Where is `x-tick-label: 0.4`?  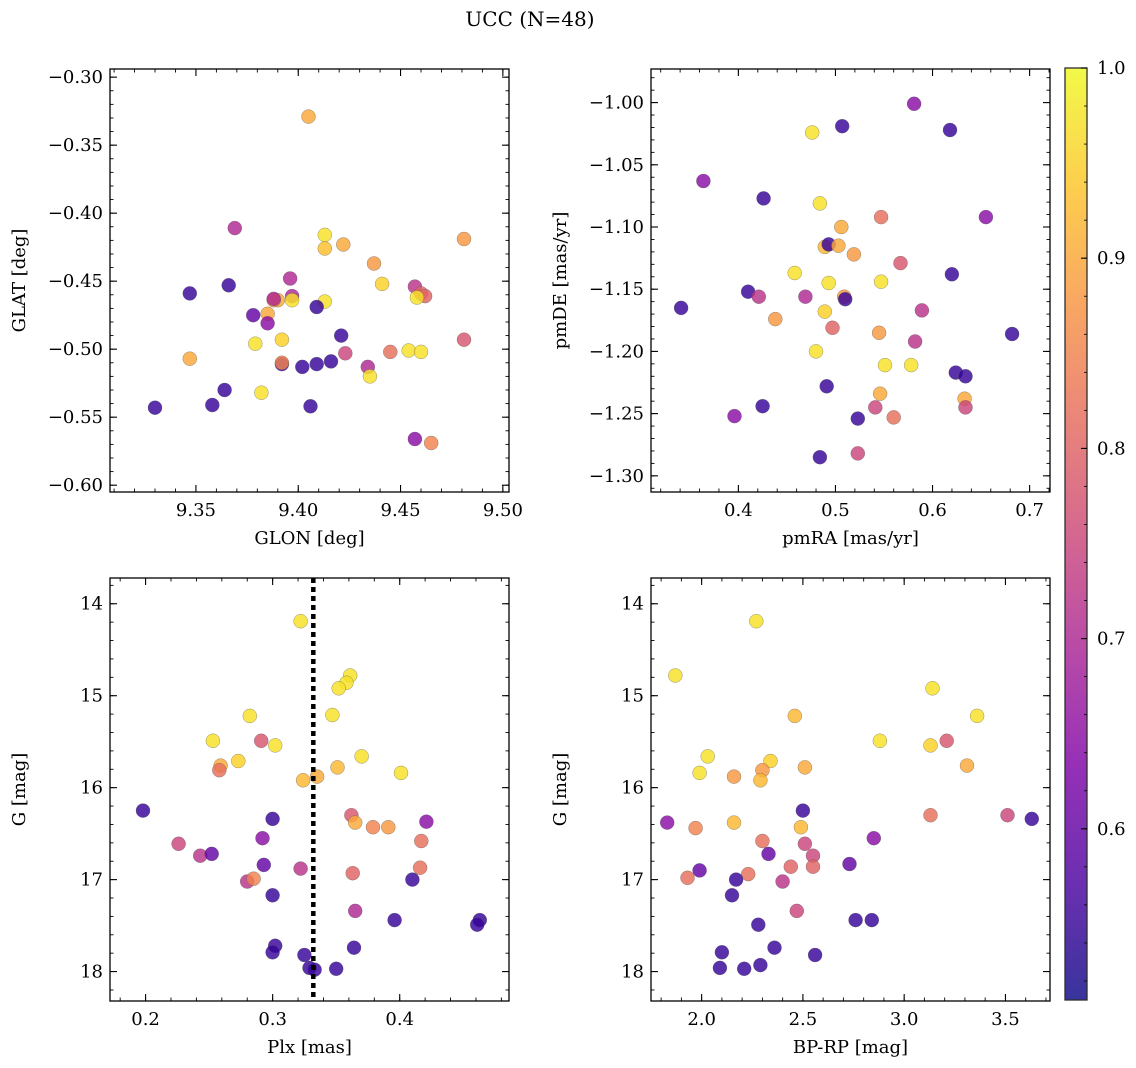
x-tick-label: 0.4 is located at coordinates (738, 510).